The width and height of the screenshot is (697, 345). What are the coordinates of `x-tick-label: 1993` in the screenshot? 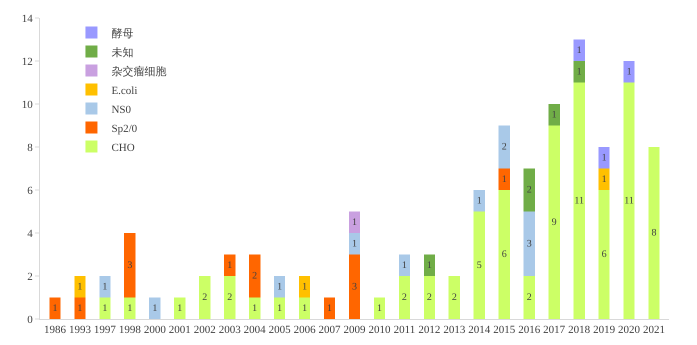 It's located at (80, 330).